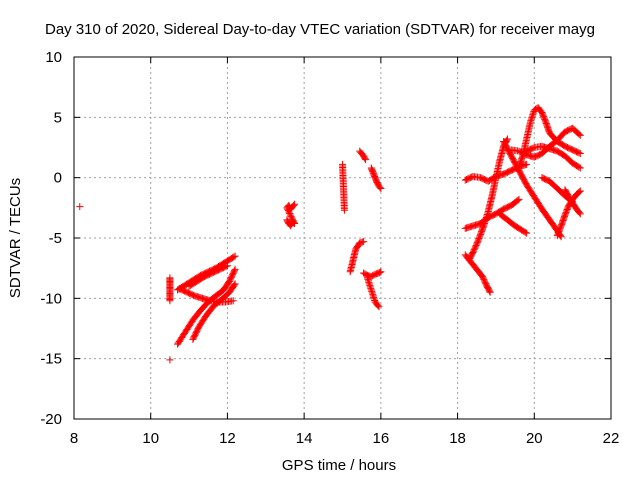 This screenshot has height=480, width=640. What do you see at coordinates (611, 438) in the screenshot?
I see `x-tick-label: 22` at bounding box center [611, 438].